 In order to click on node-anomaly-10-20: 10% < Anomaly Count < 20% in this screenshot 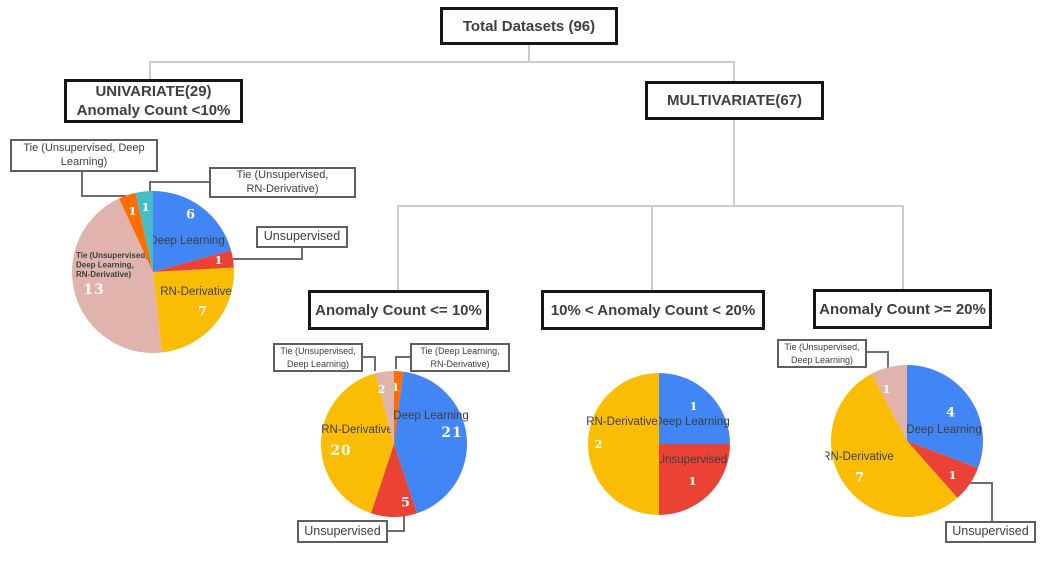, I will do `click(653, 310)`.